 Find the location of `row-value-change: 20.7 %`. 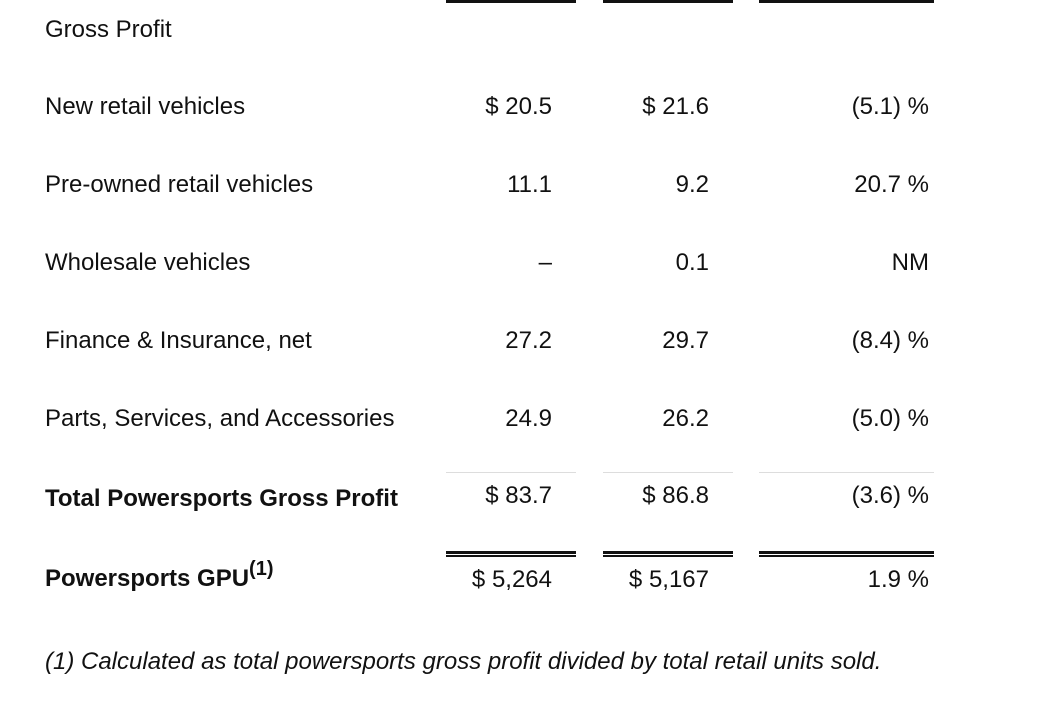

row-value-change: 20.7 % is located at coordinates (891, 184).